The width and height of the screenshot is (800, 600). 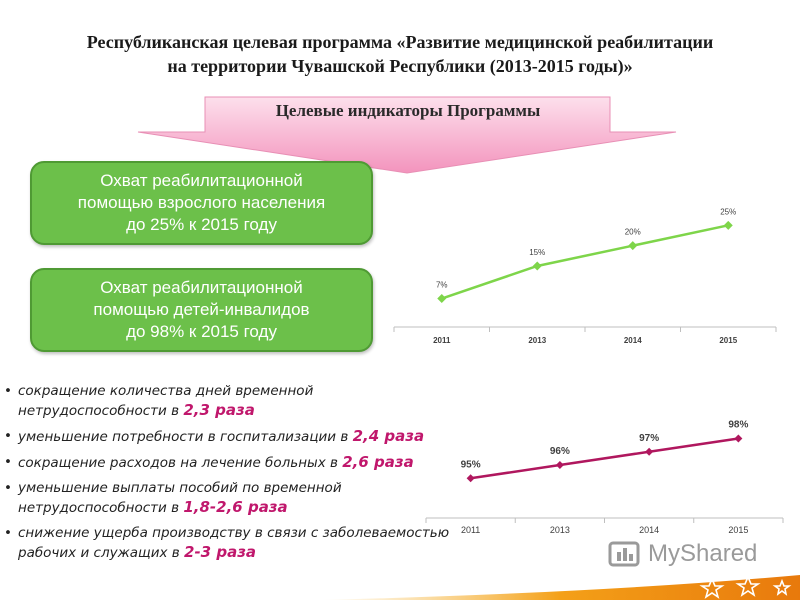 I want to click on star-icon, so click(x=745, y=587).